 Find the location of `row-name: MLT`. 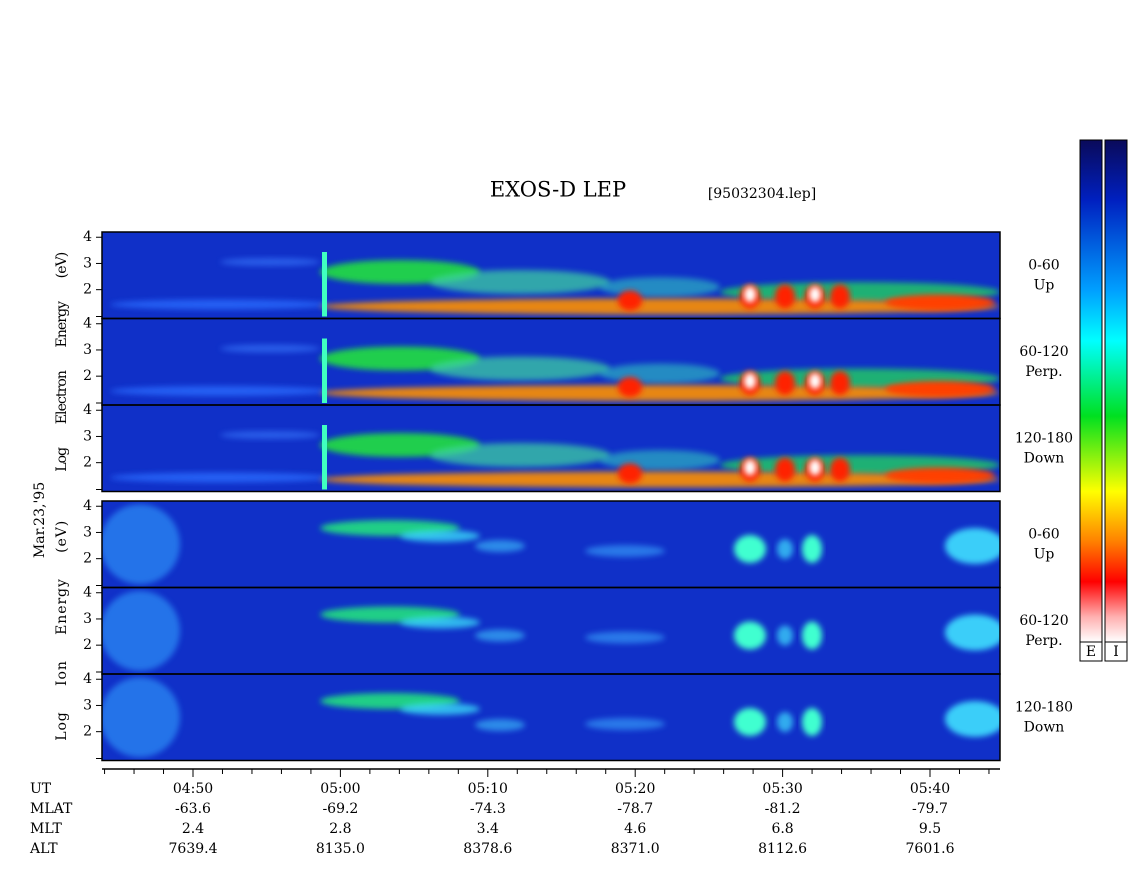

row-name: MLT is located at coordinates (46, 829).